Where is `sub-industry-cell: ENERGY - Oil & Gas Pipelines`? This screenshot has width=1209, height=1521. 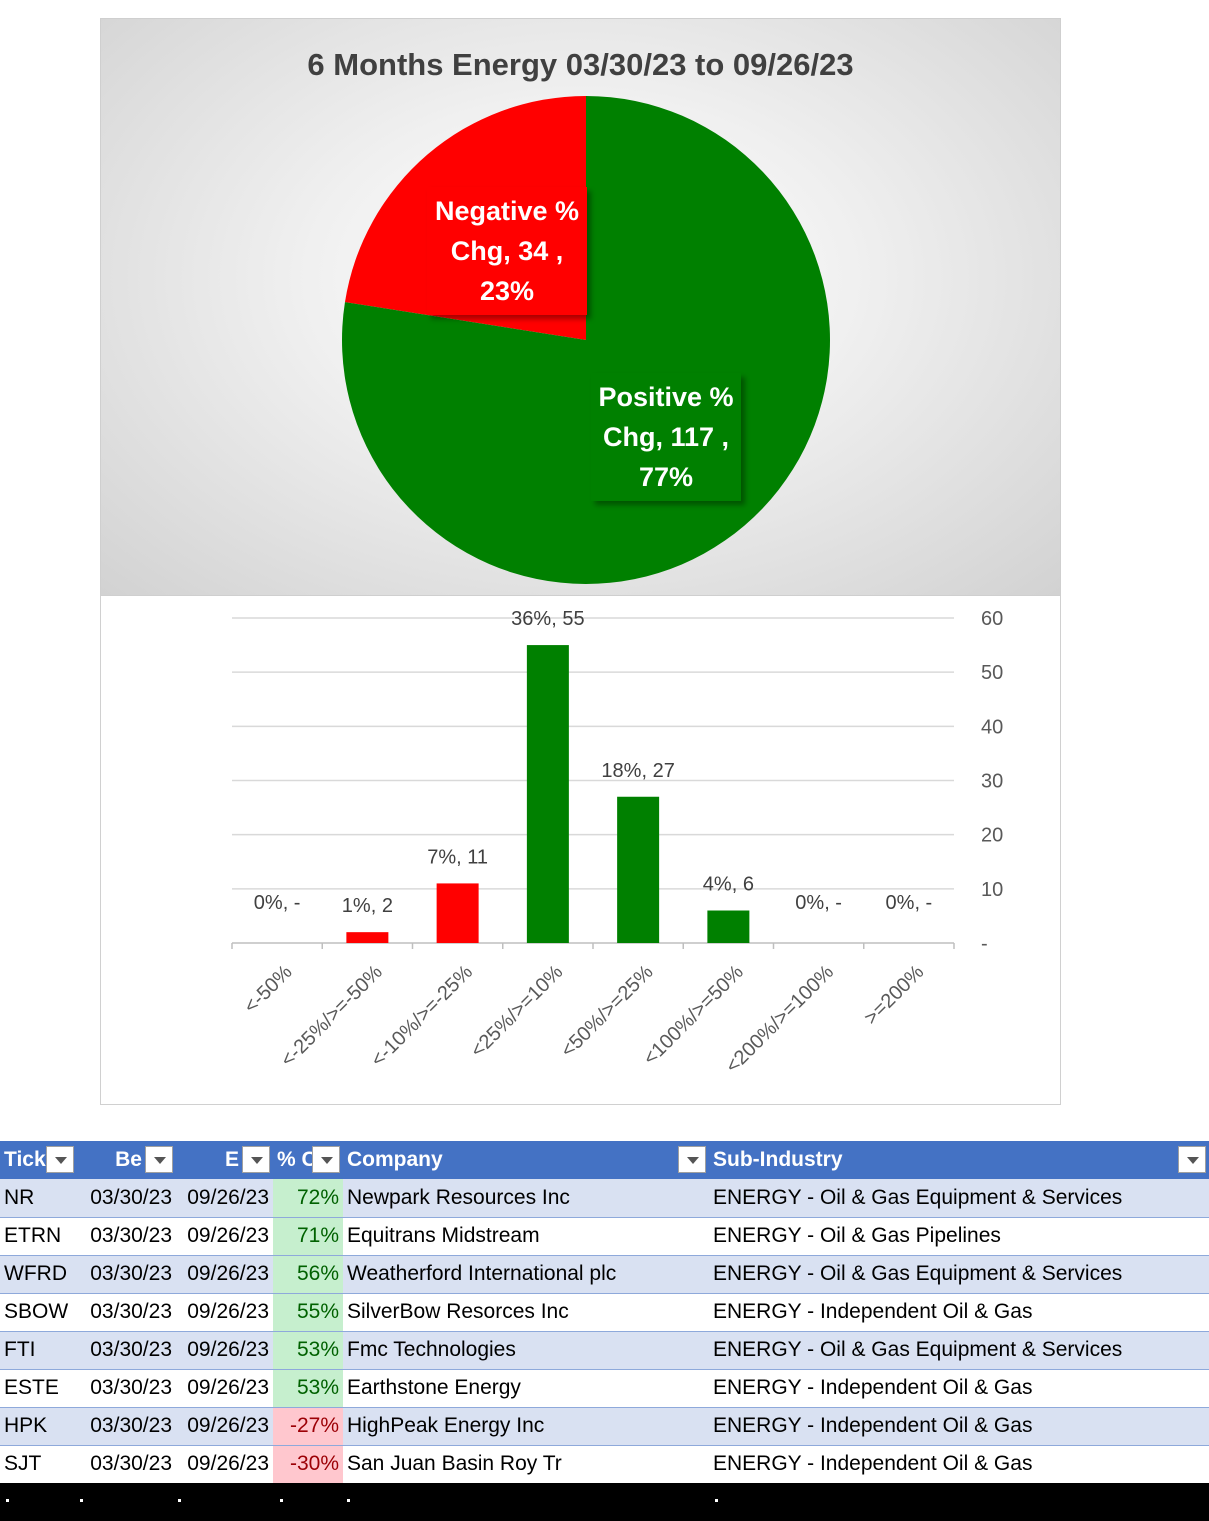
sub-industry-cell: ENERGY - Oil & Gas Pipelines is located at coordinates (959, 1236).